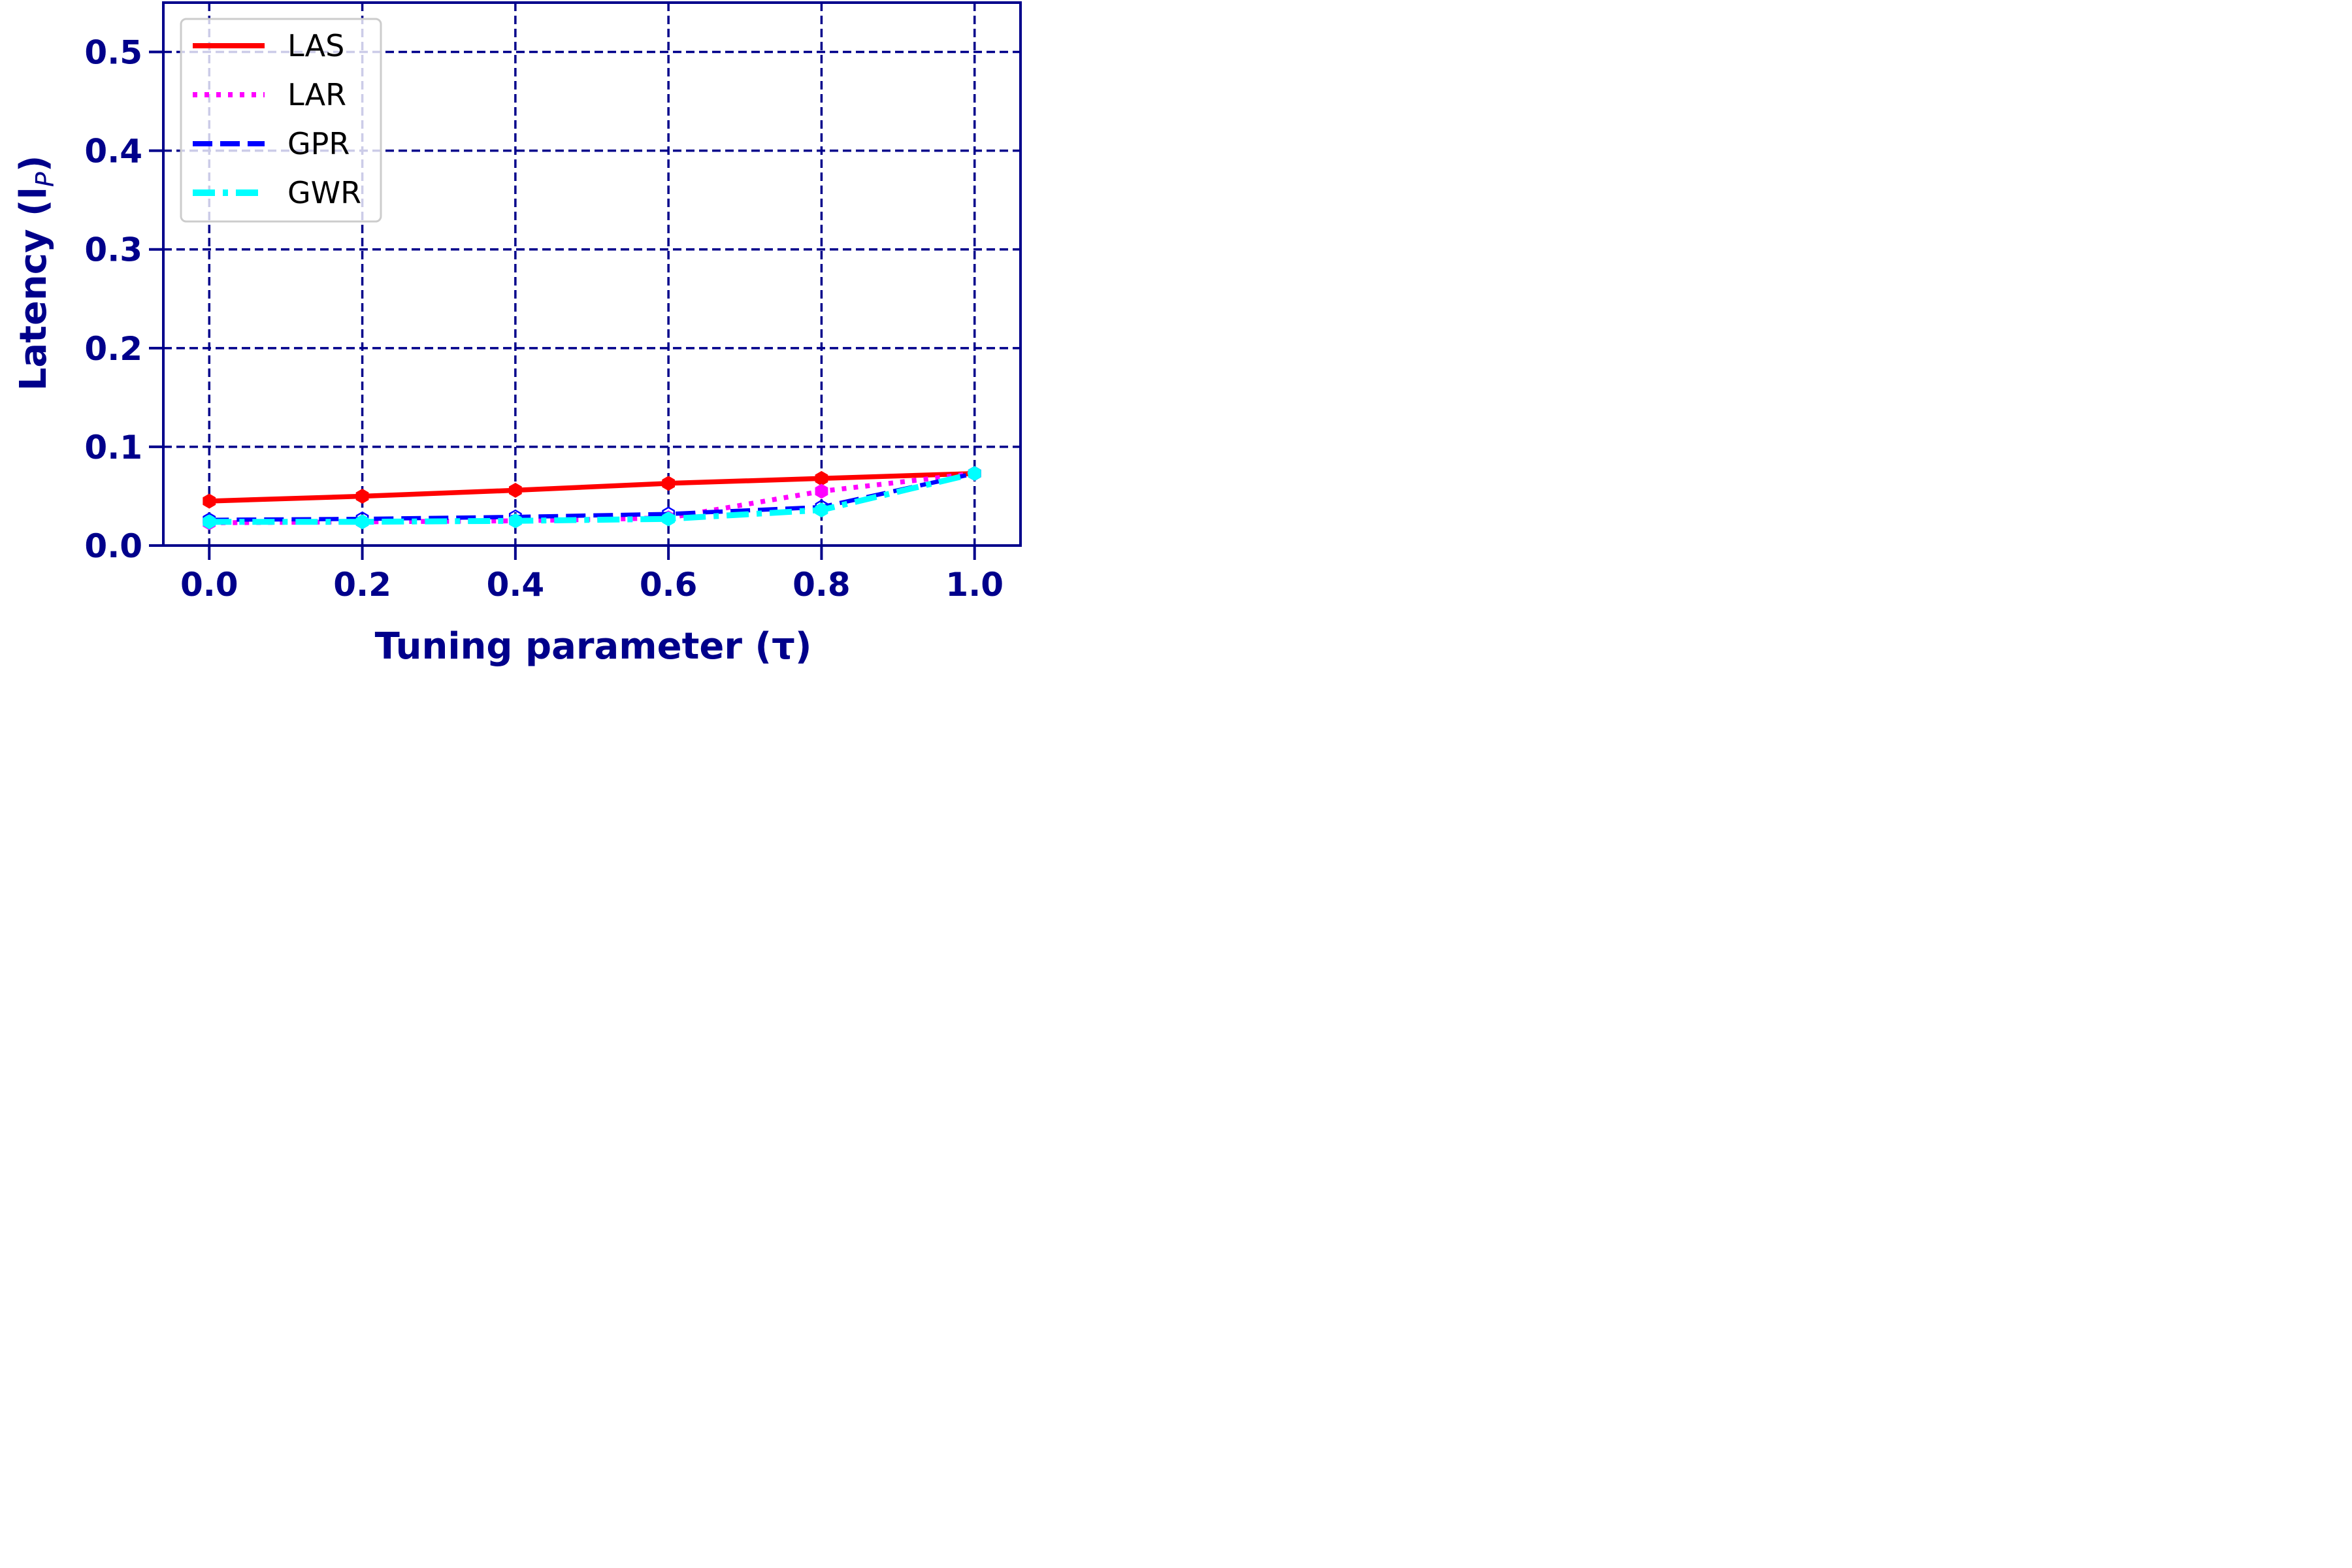 This screenshot has height=1568, width=2352. I want to click on x-tick-label: 1.0, so click(974, 585).